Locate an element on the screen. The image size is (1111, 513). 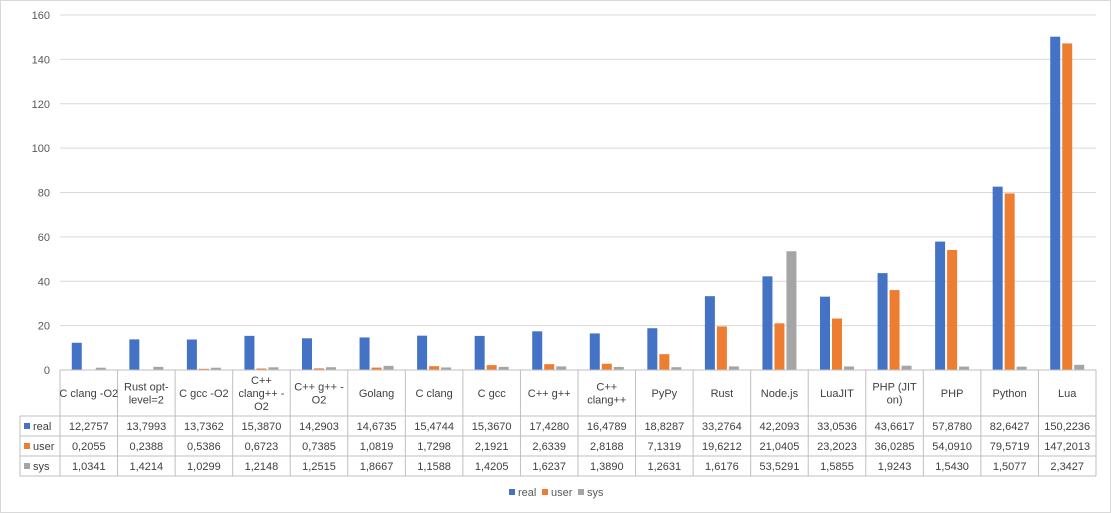
category-label: LuaJIT is located at coordinates (837, 394).